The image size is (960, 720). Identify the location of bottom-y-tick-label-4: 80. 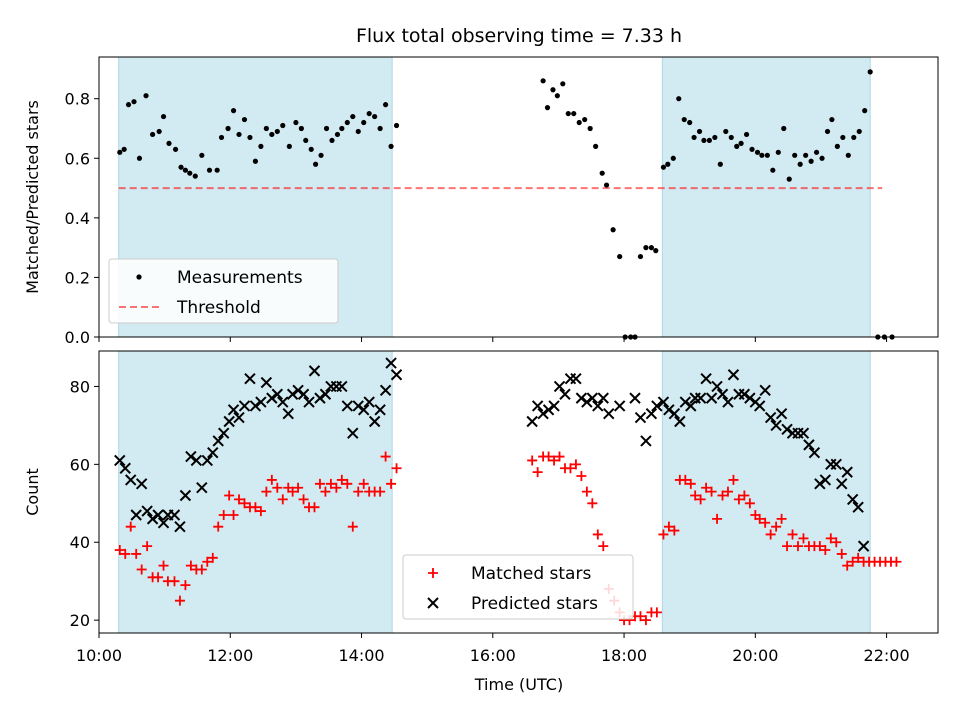
(80, 386).